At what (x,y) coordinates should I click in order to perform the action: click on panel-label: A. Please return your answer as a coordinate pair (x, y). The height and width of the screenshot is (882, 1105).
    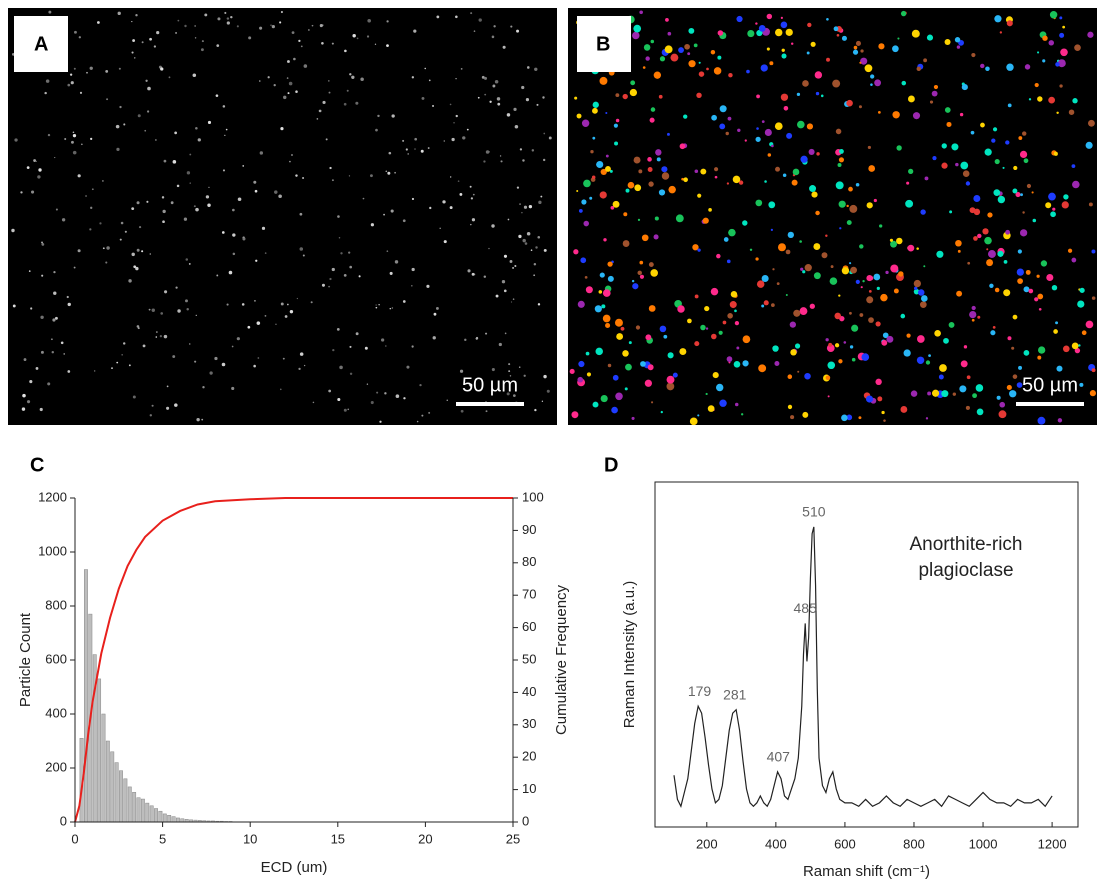
    Looking at the image, I should click on (41, 44).